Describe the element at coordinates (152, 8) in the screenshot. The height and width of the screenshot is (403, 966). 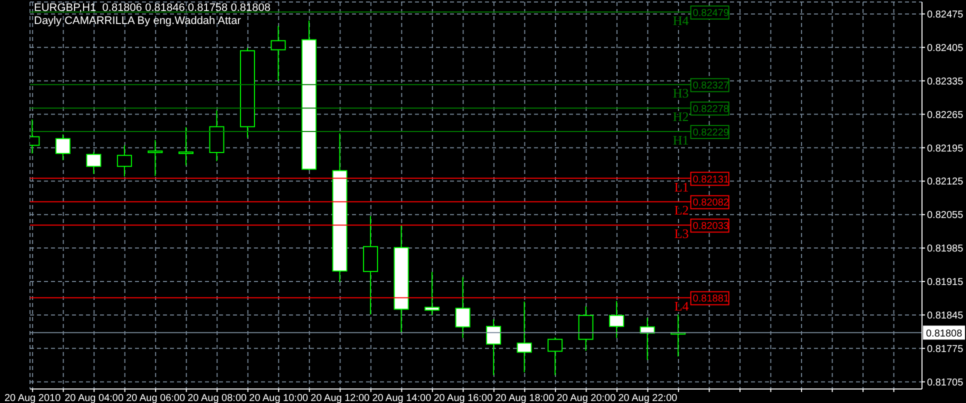
I see `chart-title: EURGBP,H1 0.81806 0.81846 0.81758 0.81808` at that location.